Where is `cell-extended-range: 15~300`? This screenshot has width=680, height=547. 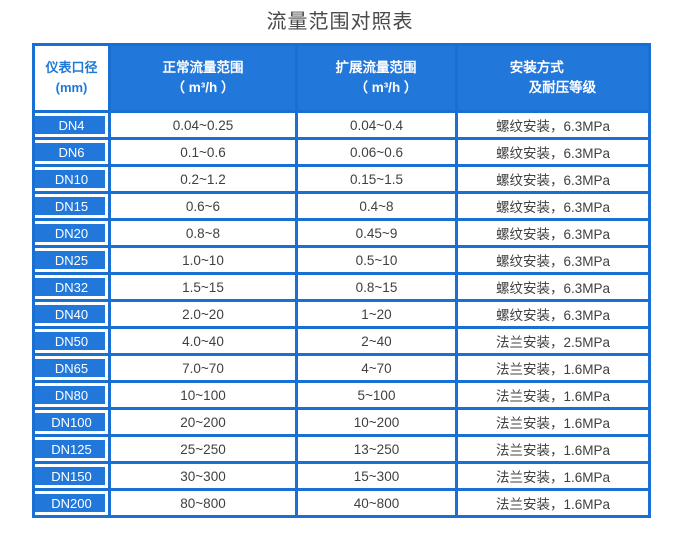
cell-extended-range: 15~300 is located at coordinates (376, 476).